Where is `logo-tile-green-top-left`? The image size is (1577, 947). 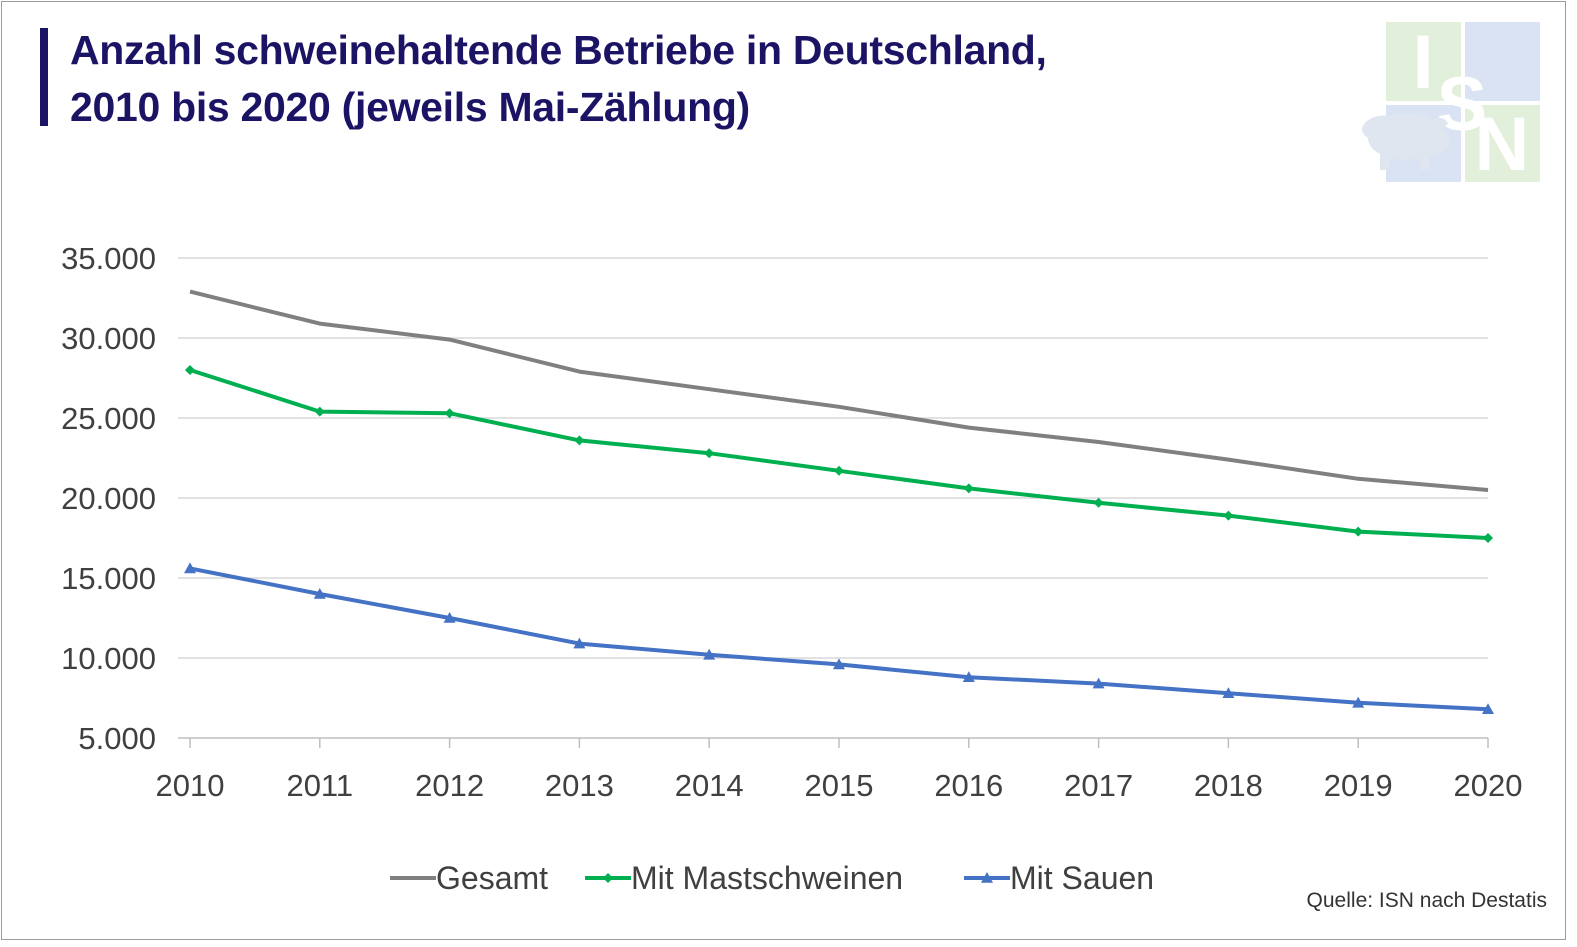 logo-tile-green-top-left is located at coordinates (1423, 61).